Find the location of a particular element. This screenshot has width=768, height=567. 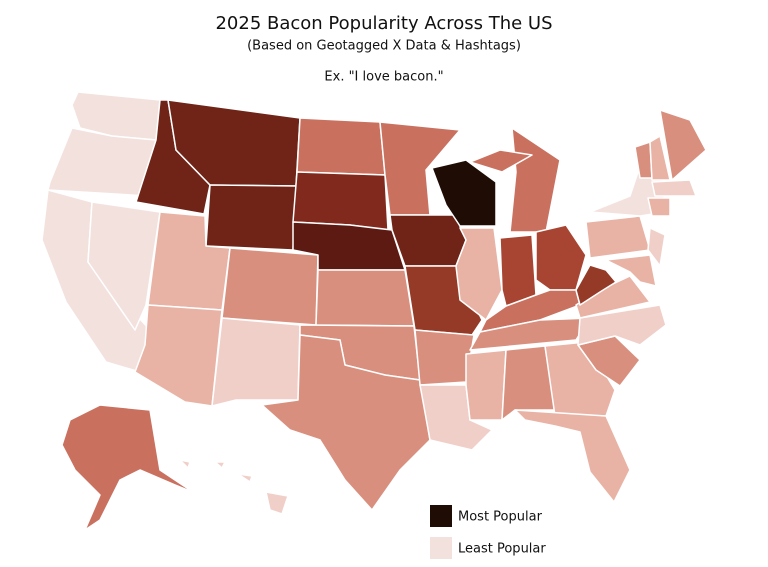

legend-label: Most Popular is located at coordinates (500, 517).